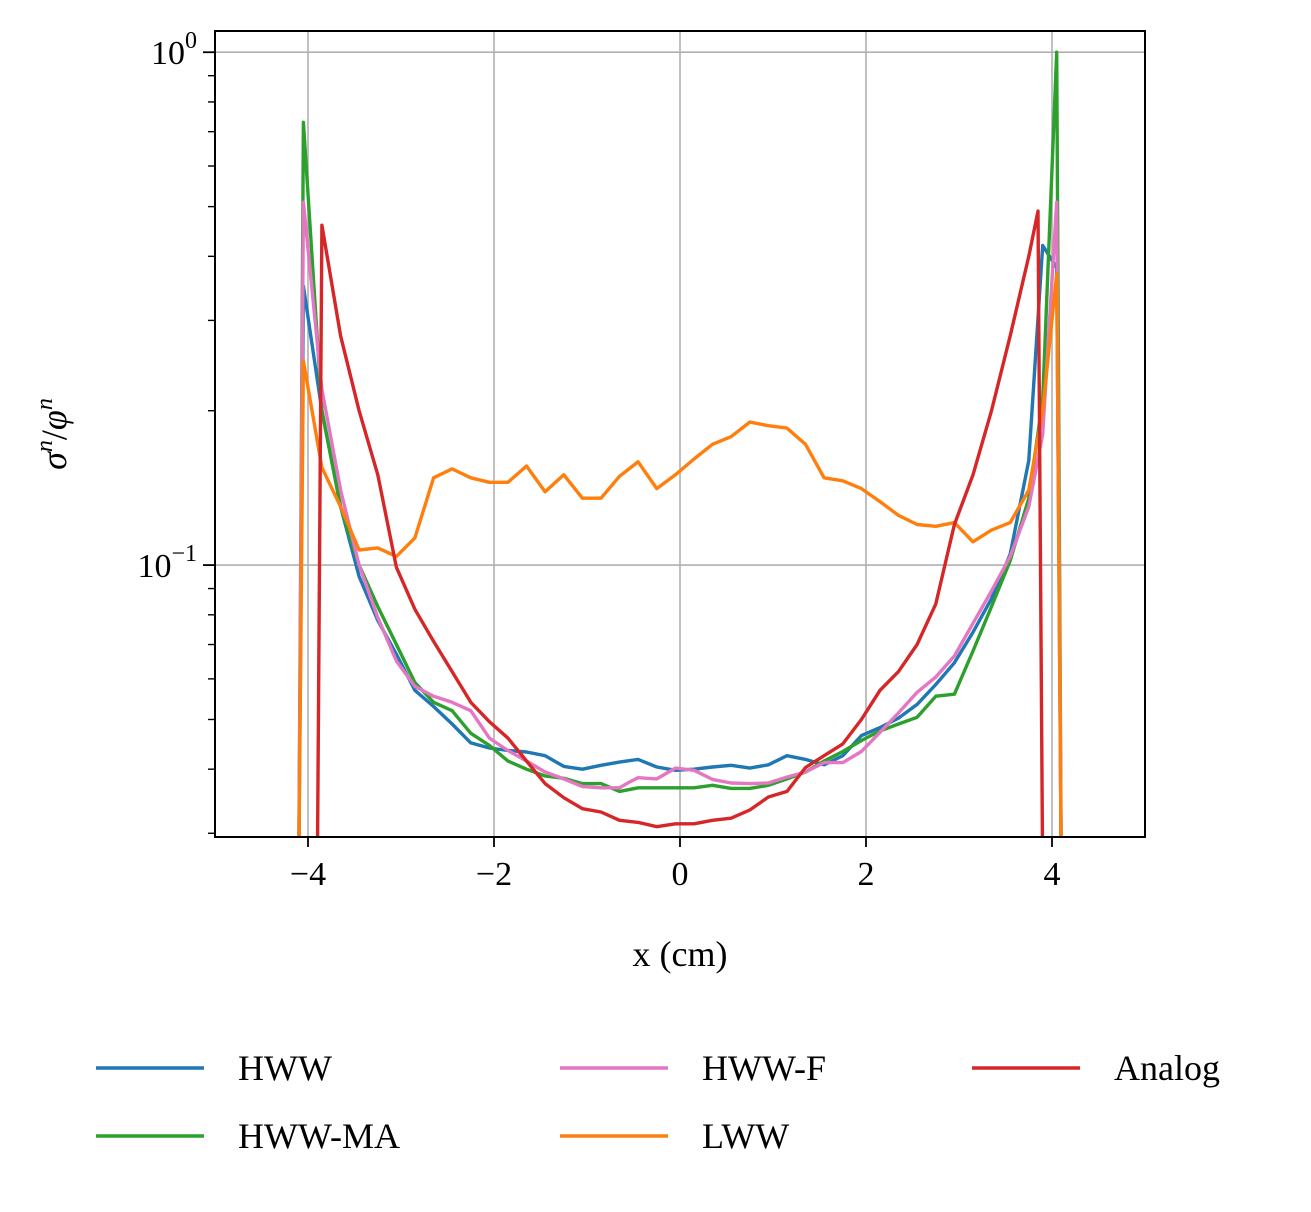 This screenshot has height=1212, width=1311. What do you see at coordinates (674, 1136) in the screenshot?
I see `legend-item-lww: LWW` at bounding box center [674, 1136].